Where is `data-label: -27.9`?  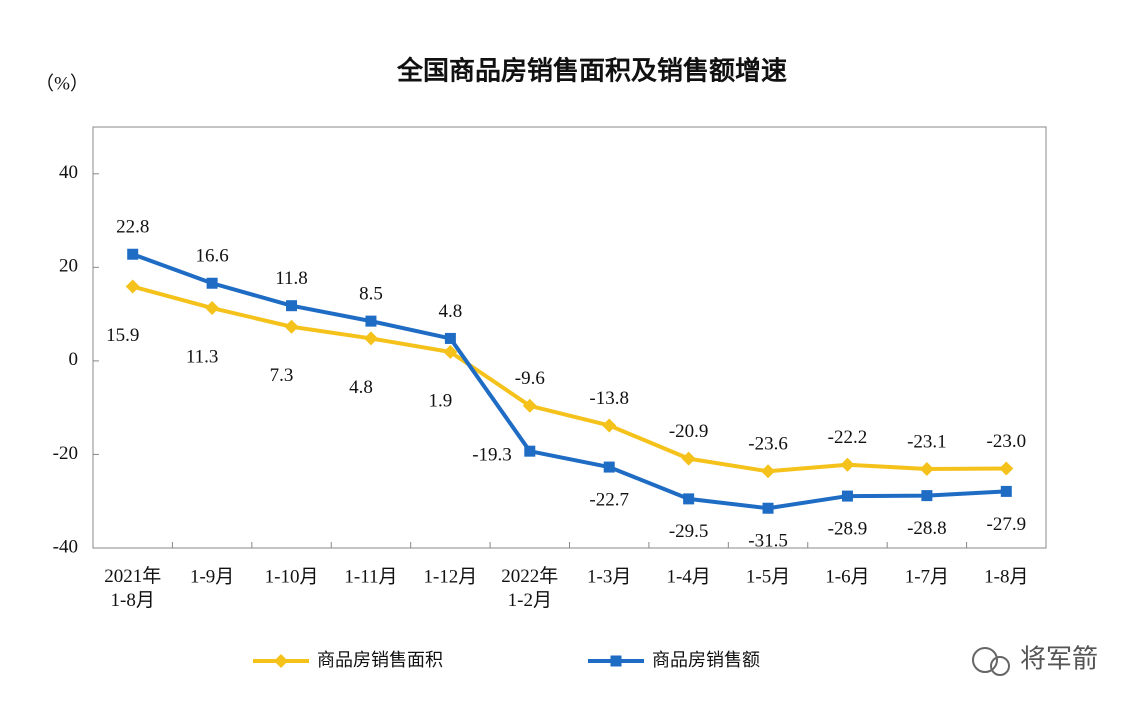 data-label: -27.9 is located at coordinates (1007, 524).